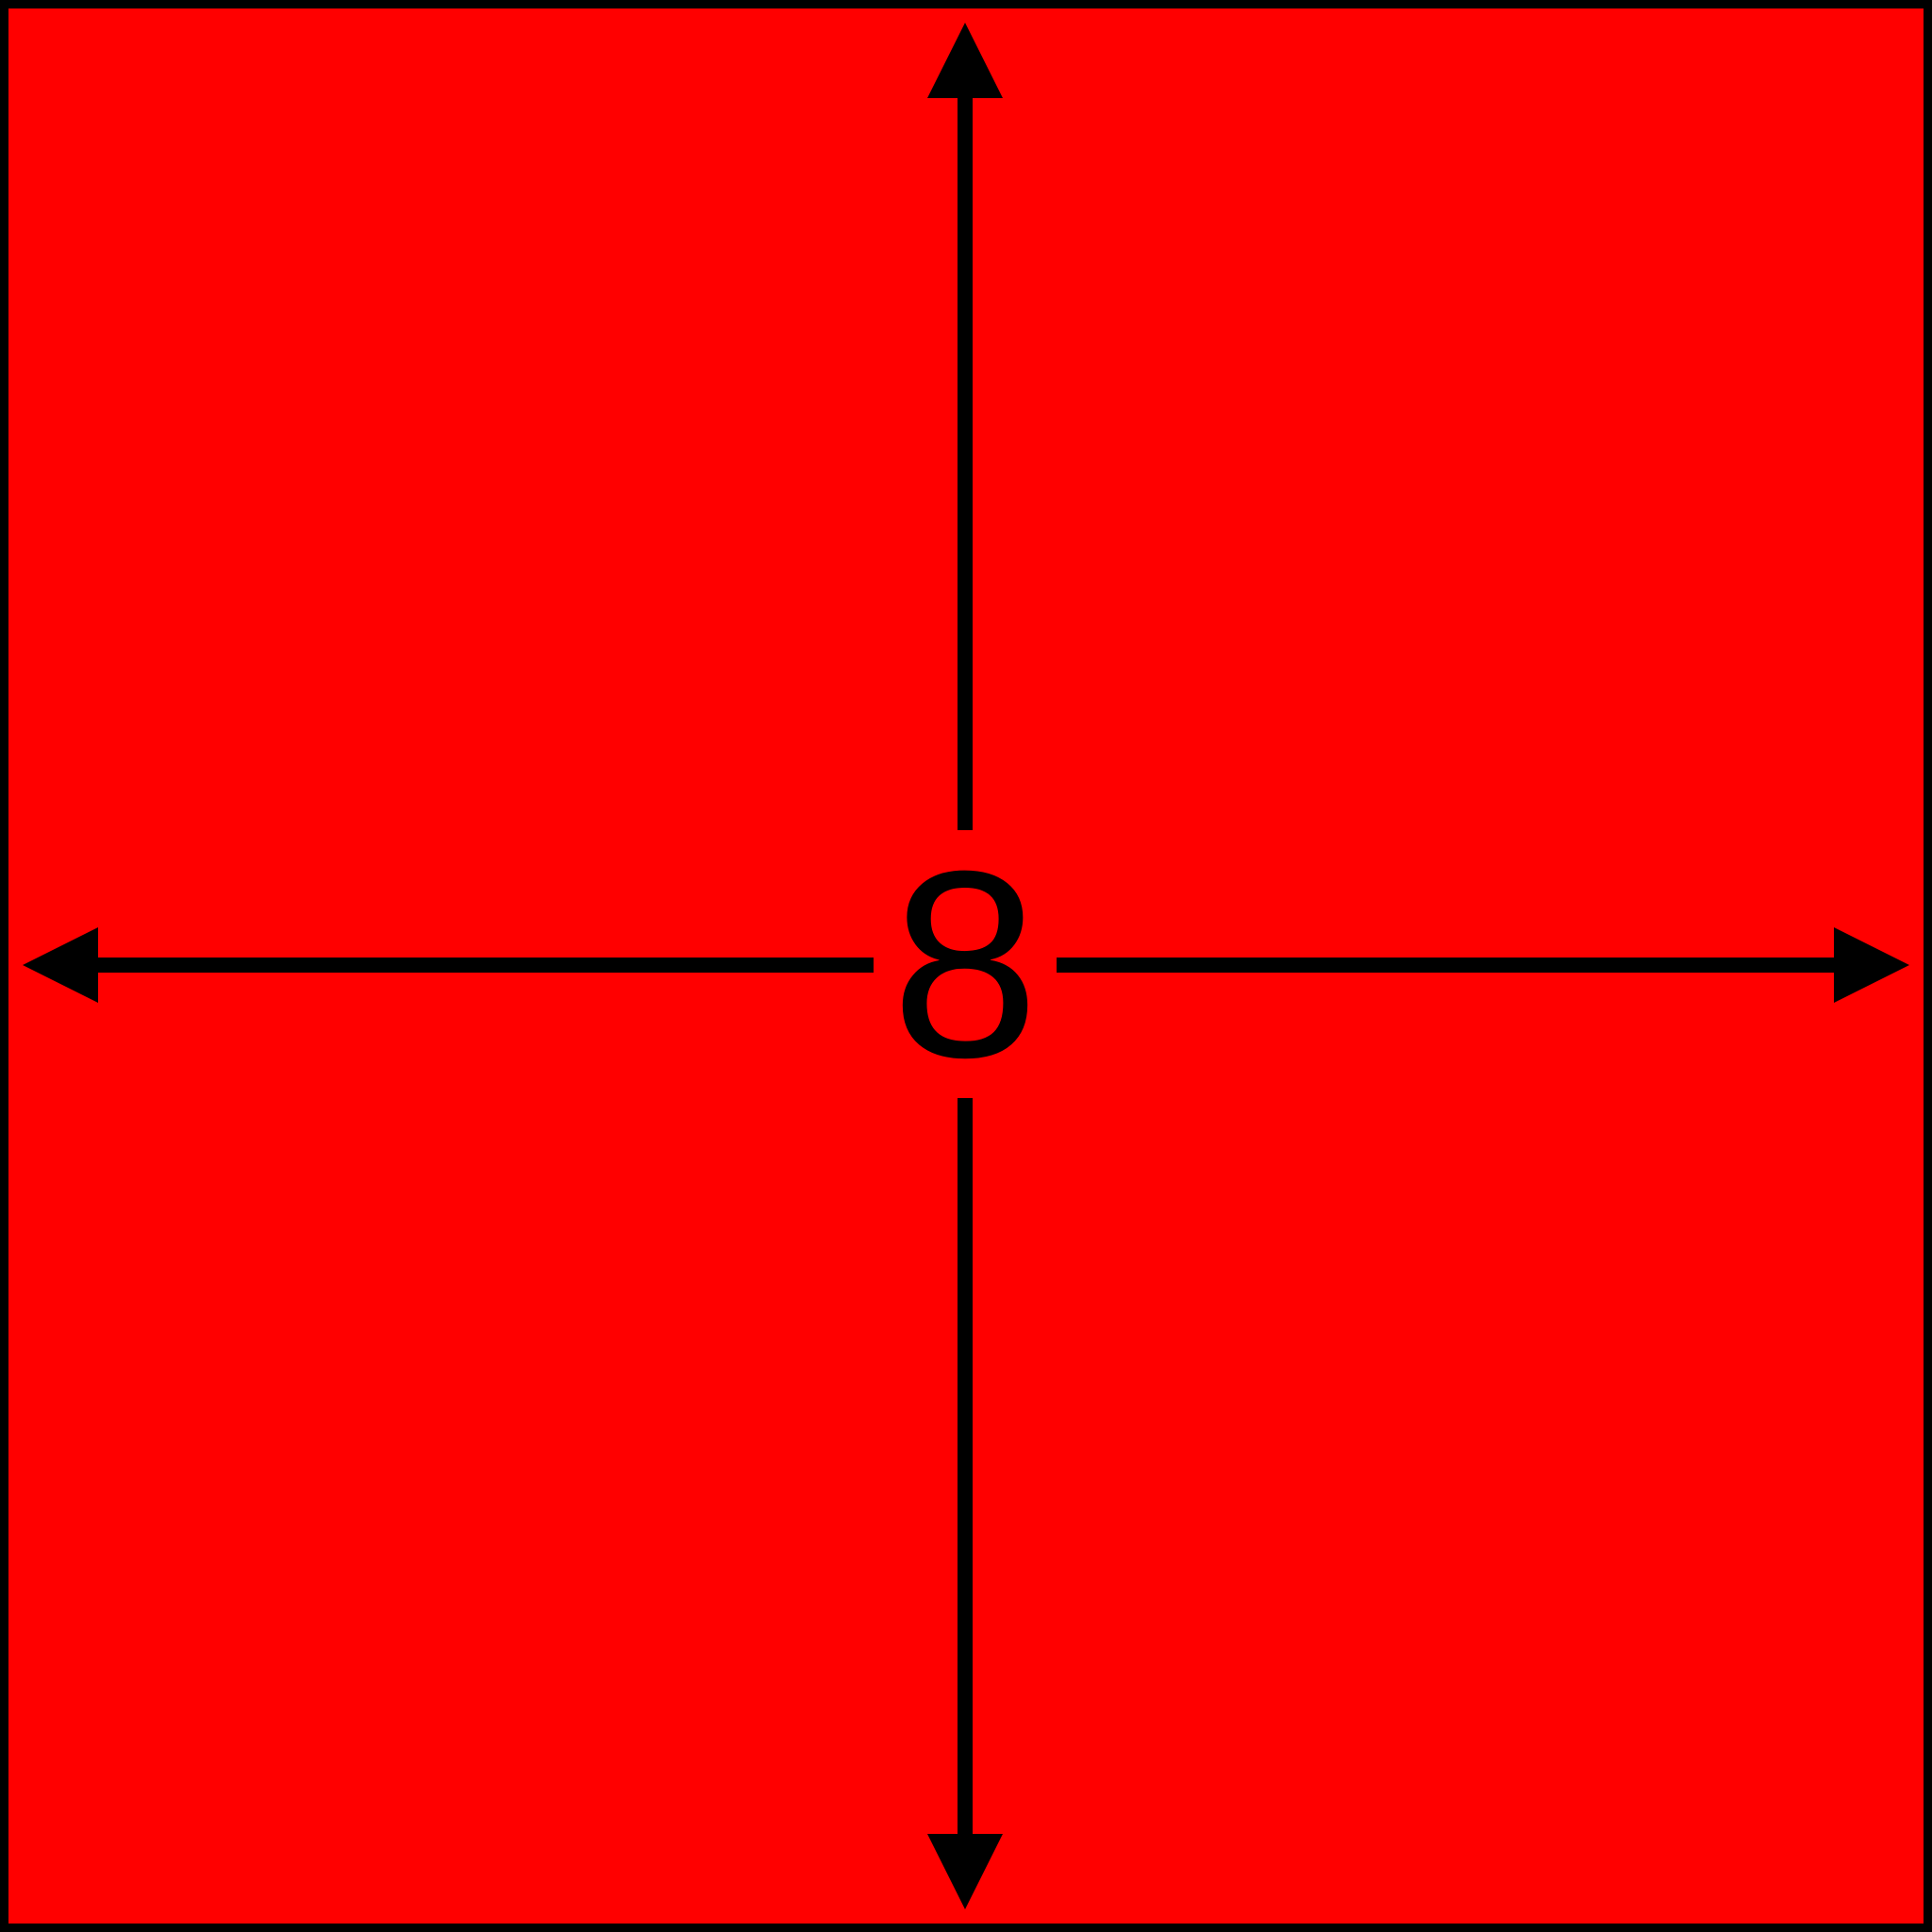 Image resolution: width=1932 pixels, height=1932 pixels. I want to click on arrow-up, so click(965, 426).